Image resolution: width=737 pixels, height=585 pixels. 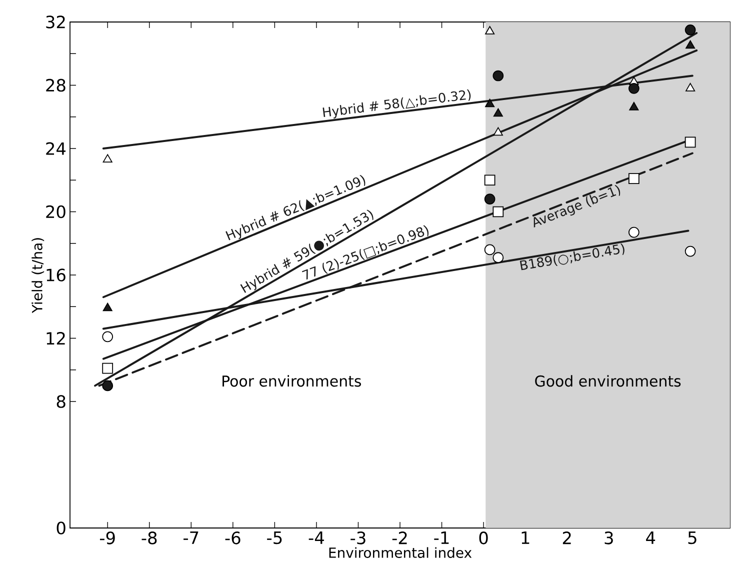 What do you see at coordinates (358, 538) in the screenshot?
I see `x-tick-label: -3` at bounding box center [358, 538].